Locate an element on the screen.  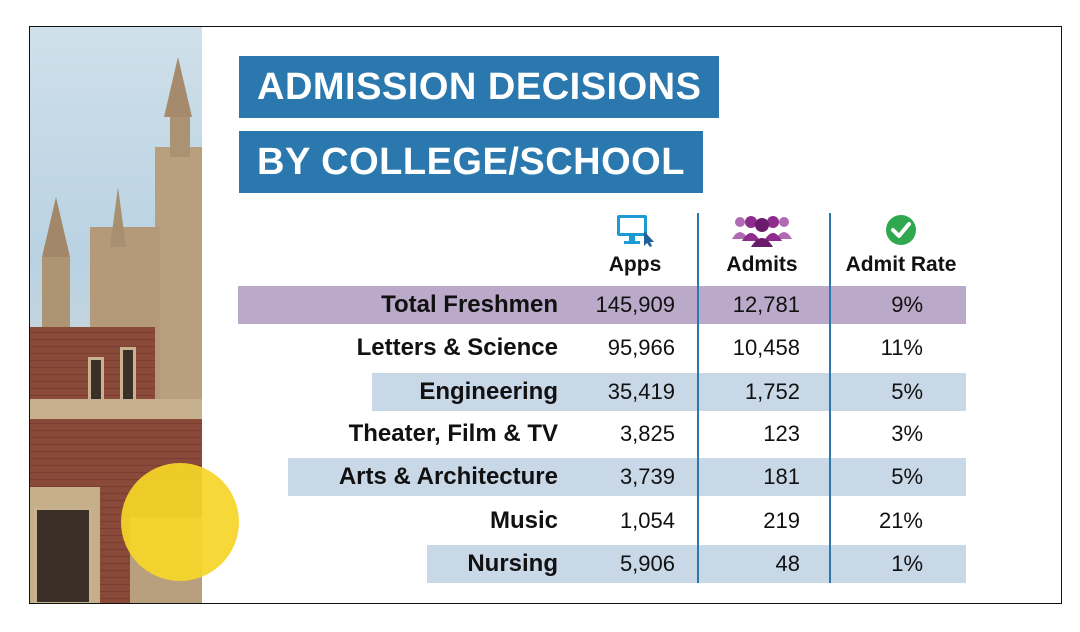
column-header-admit-rate: Admit Rate is located at coordinates (901, 243).